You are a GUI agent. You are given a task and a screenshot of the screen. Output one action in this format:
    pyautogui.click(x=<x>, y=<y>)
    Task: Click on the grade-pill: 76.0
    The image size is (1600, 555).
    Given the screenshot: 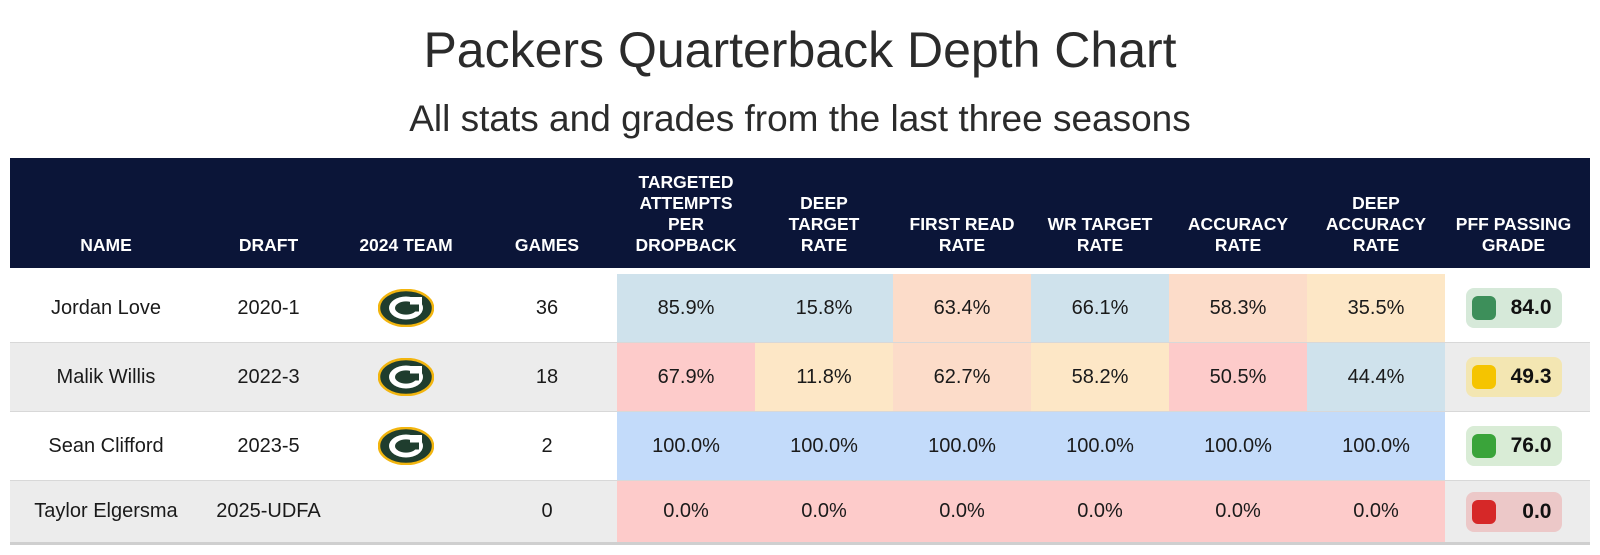 What is the action you would take?
    pyautogui.click(x=1513, y=446)
    